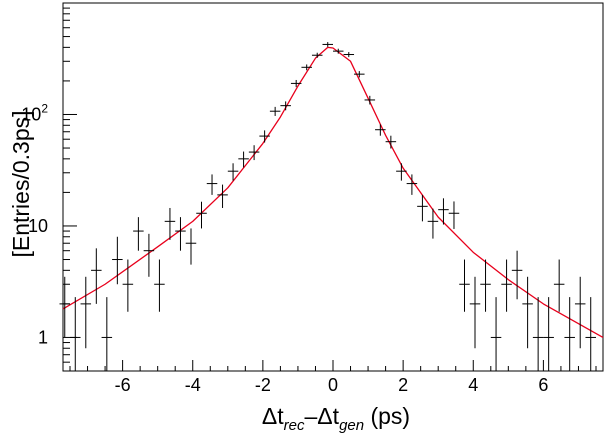 The width and height of the screenshot is (604, 437). I want to click on x-axis-title: Δtrec–Δtgen (ps), so click(336, 418).